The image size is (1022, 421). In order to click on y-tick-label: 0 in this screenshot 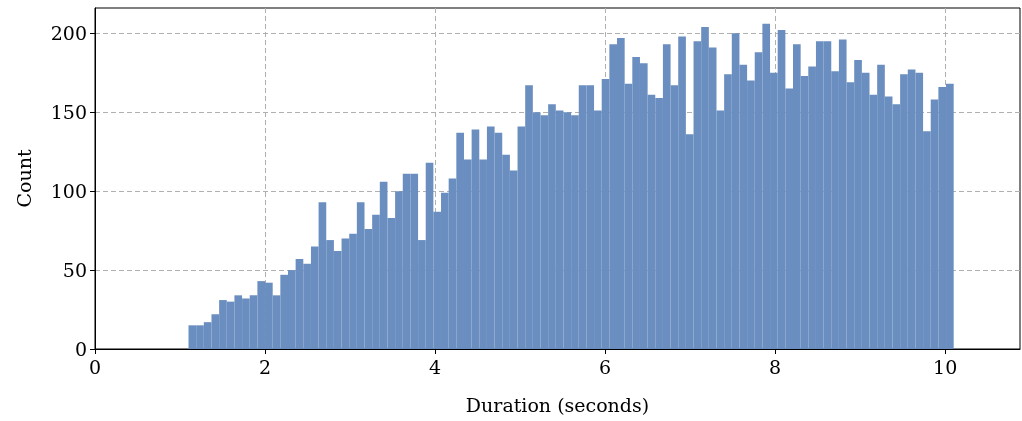, I will do `click(80, 349)`.